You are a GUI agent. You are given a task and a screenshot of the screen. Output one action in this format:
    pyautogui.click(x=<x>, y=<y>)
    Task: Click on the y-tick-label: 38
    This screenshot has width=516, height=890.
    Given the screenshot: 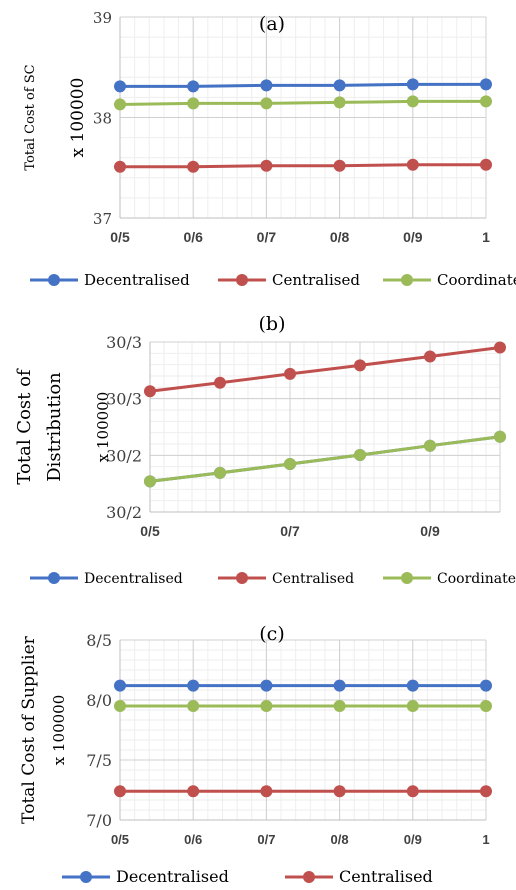 What is the action you would take?
    pyautogui.click(x=102, y=119)
    